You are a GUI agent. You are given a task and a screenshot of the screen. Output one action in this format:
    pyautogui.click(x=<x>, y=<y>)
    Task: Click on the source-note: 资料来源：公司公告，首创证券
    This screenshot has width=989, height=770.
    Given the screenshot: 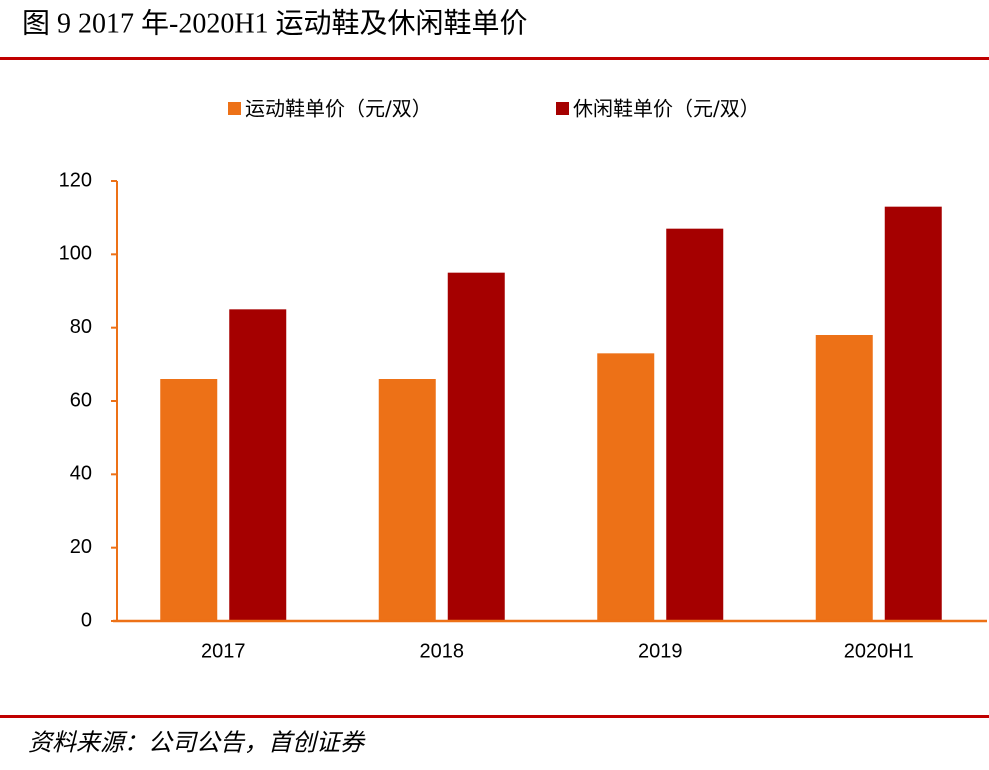 What is the action you would take?
    pyautogui.click(x=197, y=743)
    